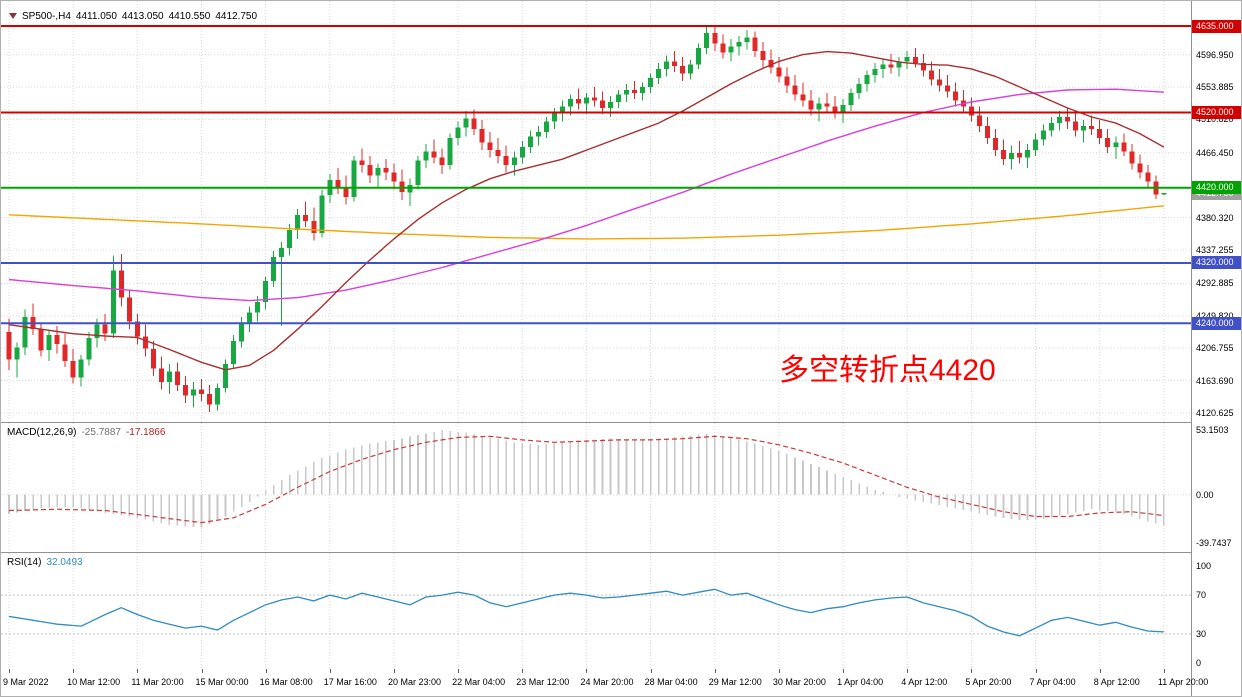 The image size is (1242, 697). What do you see at coordinates (1183, 682) in the screenshot?
I see `time-axis-label: 11 Apr 20:00` at bounding box center [1183, 682].